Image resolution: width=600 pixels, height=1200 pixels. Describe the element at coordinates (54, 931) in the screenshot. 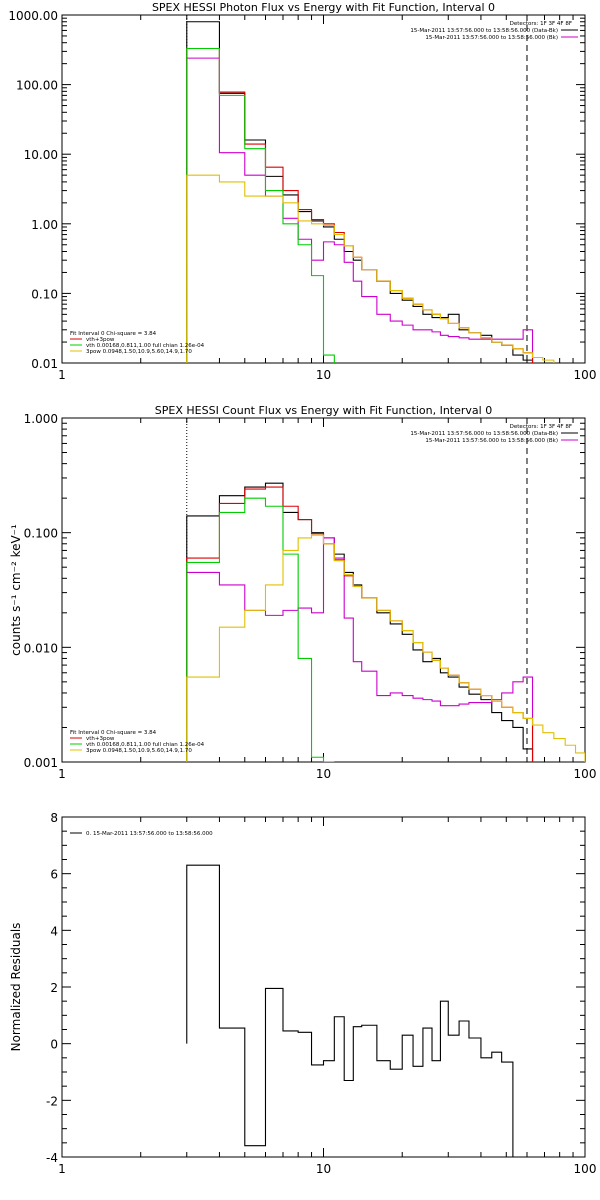

I see `y-tick-label: 4` at that location.